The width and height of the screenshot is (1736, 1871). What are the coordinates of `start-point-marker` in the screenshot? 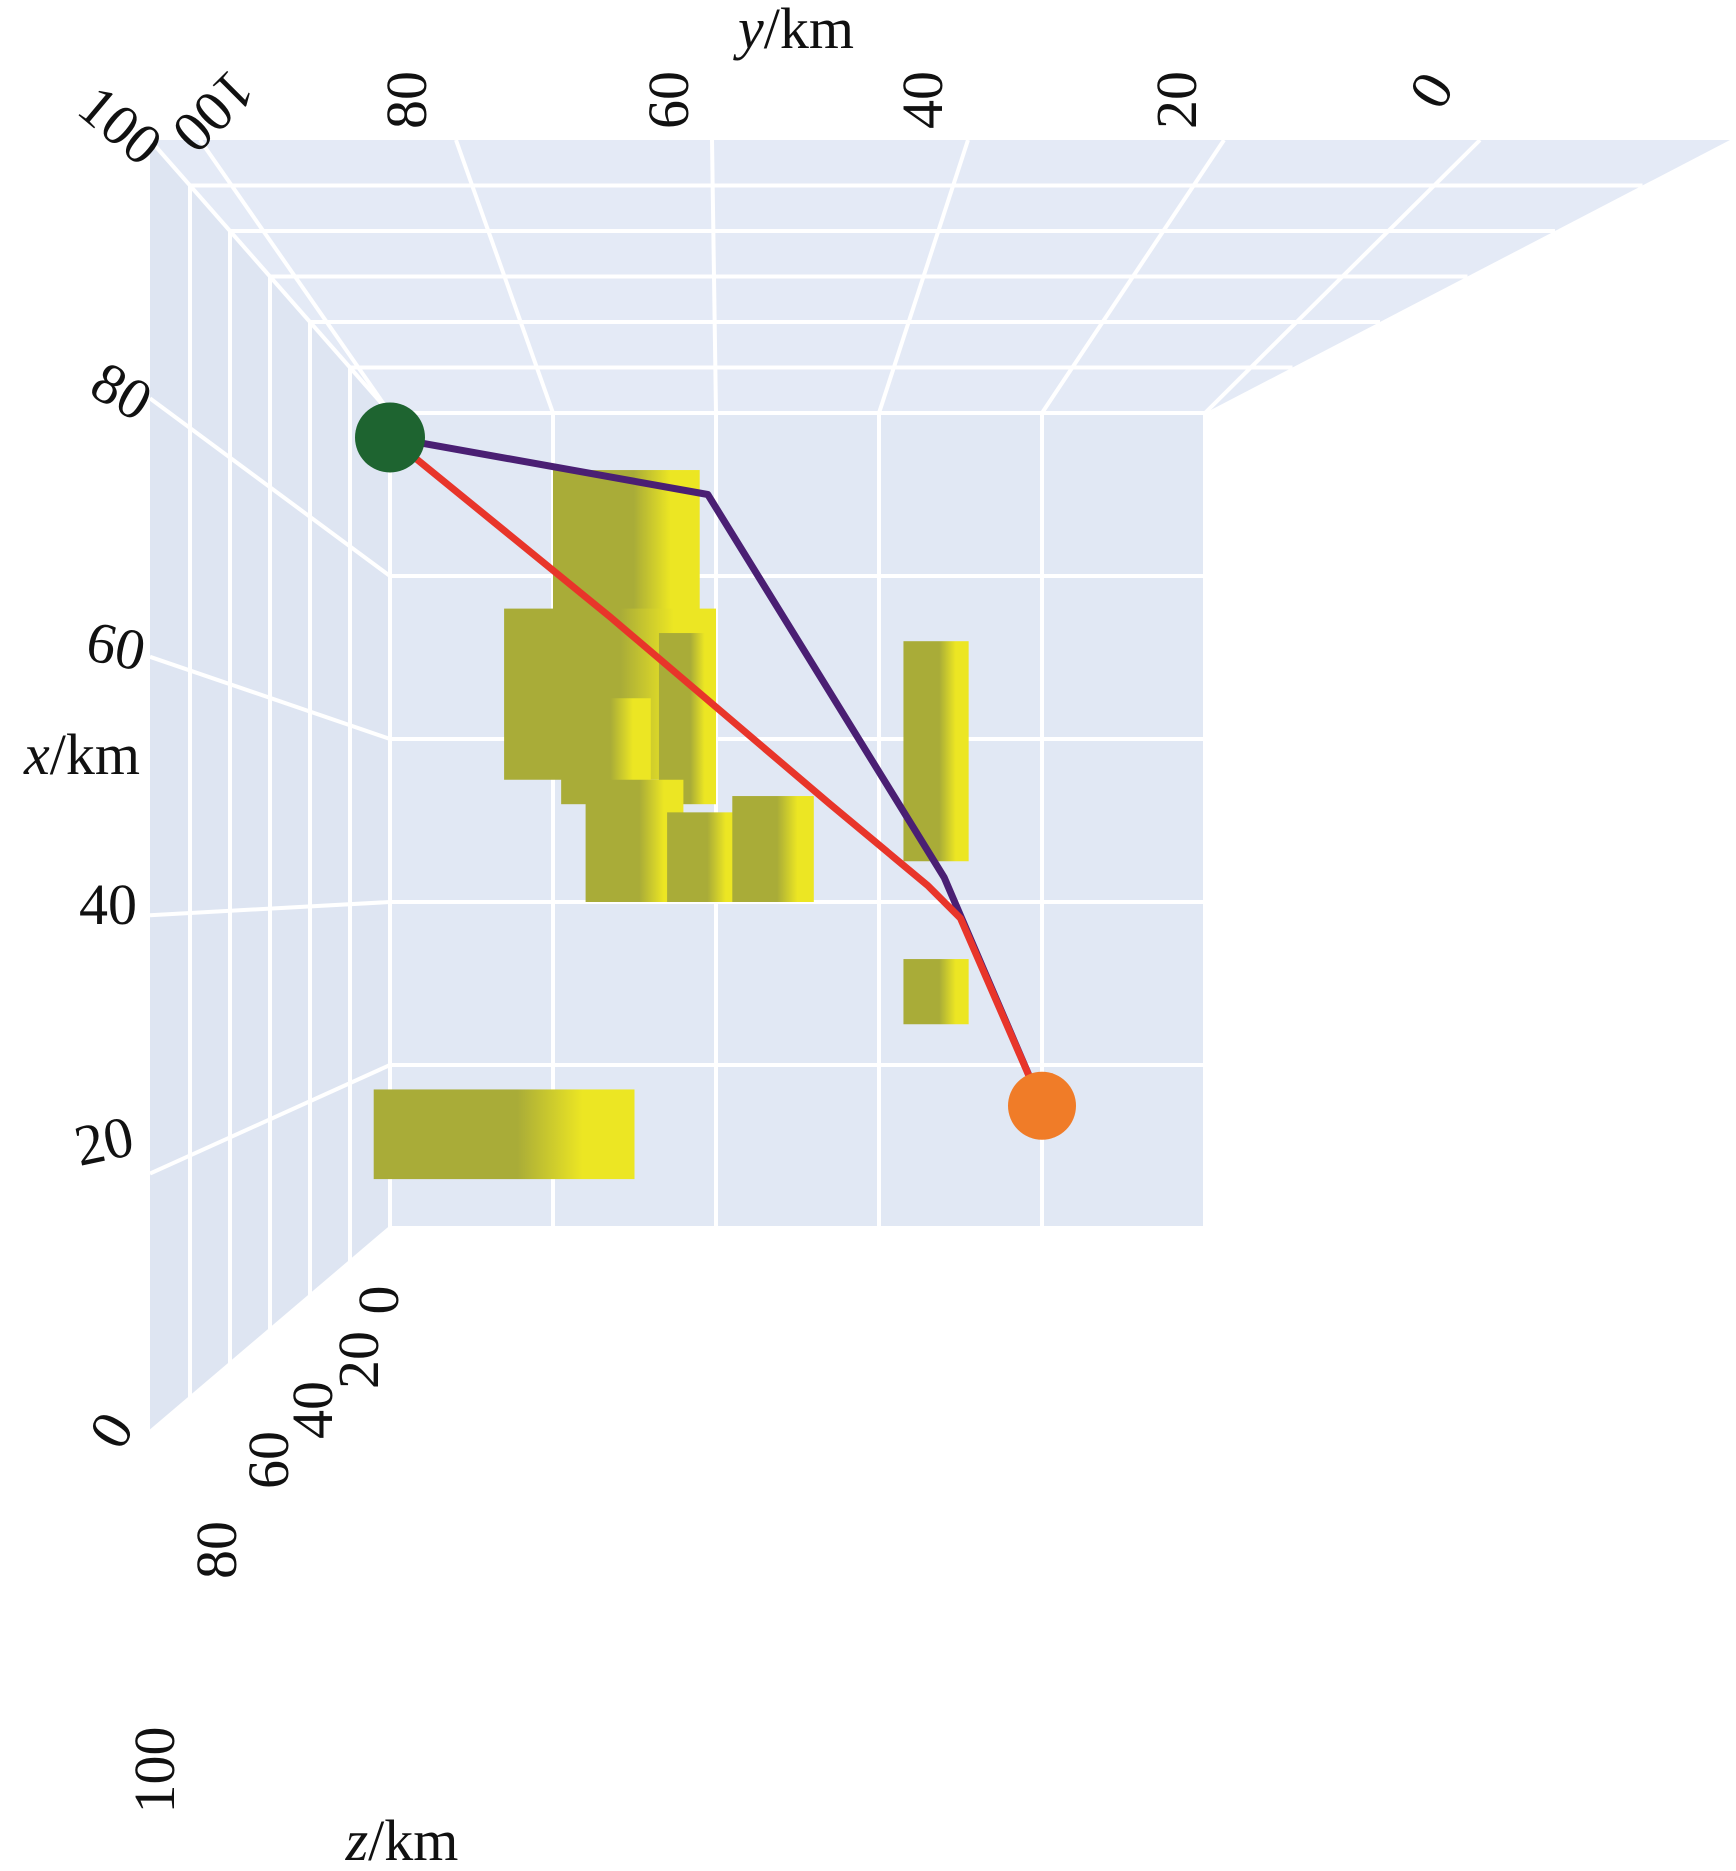 It's located at (390, 437).